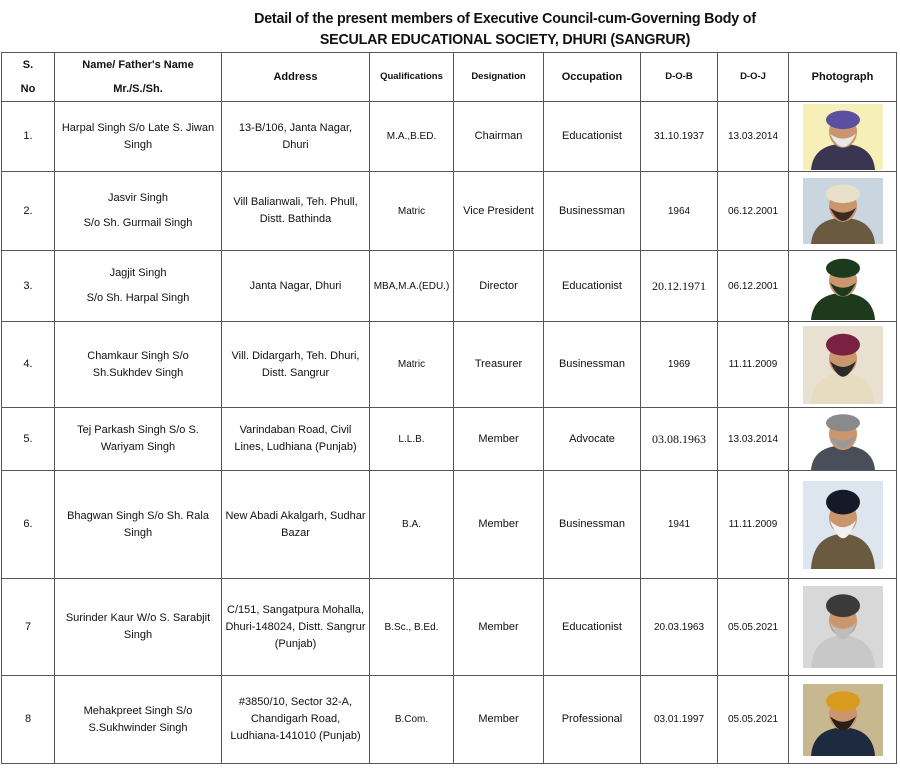 The image size is (900, 771). I want to click on cell-sno: 7, so click(28, 627).